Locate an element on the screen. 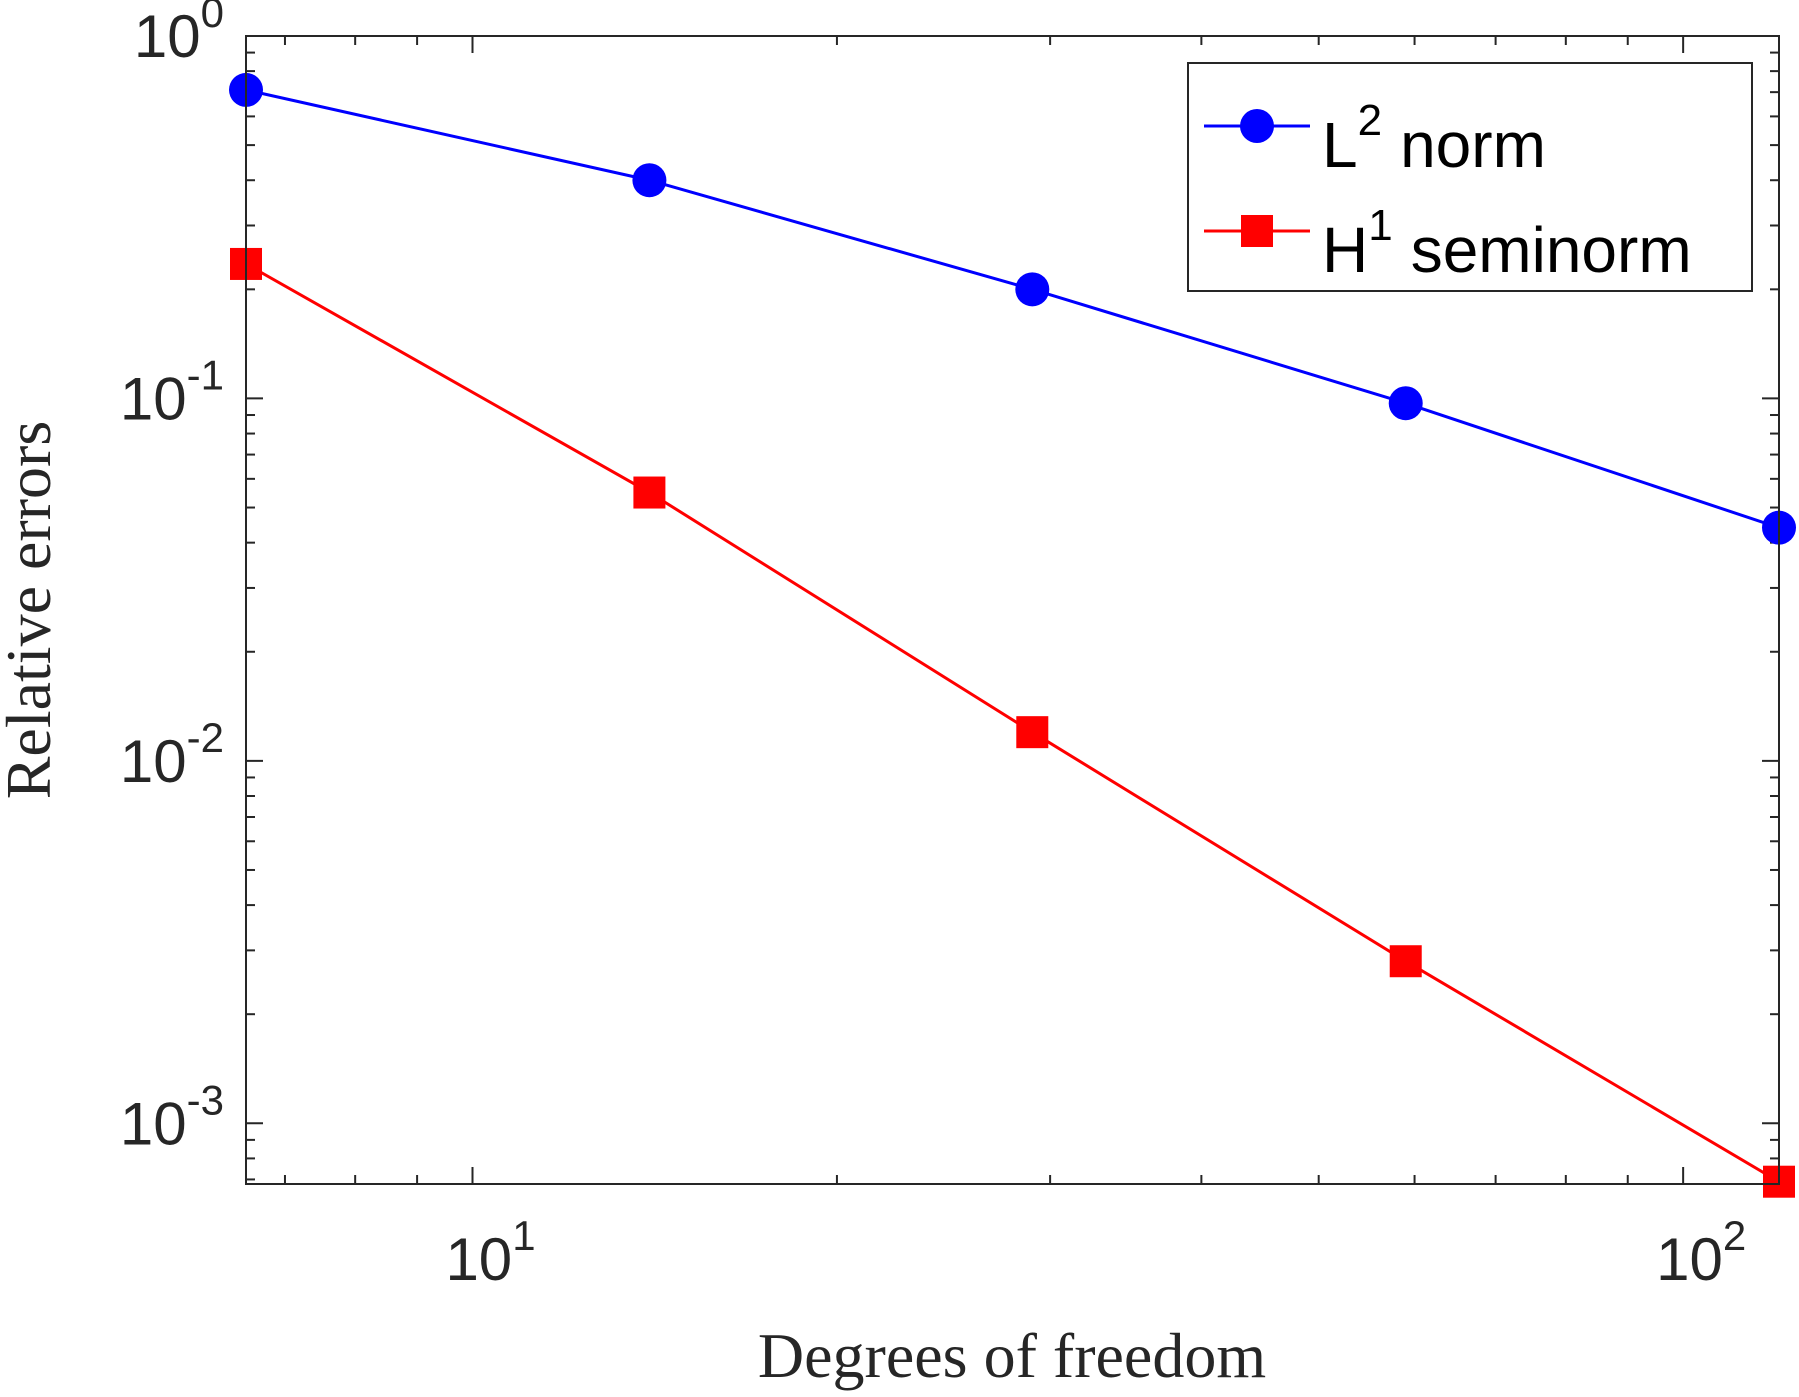  legend: L2 norm H1 seminorm is located at coordinates (1470, 177).